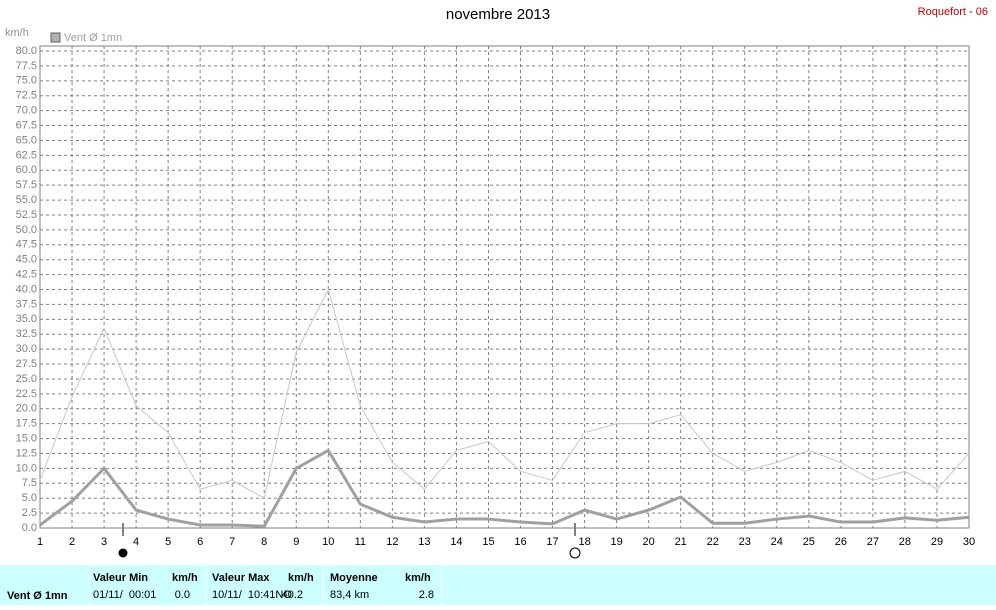 This screenshot has width=996, height=610. What do you see at coordinates (124, 595) in the screenshot?
I see `stats-when: 01/11/ 00:01` at bounding box center [124, 595].